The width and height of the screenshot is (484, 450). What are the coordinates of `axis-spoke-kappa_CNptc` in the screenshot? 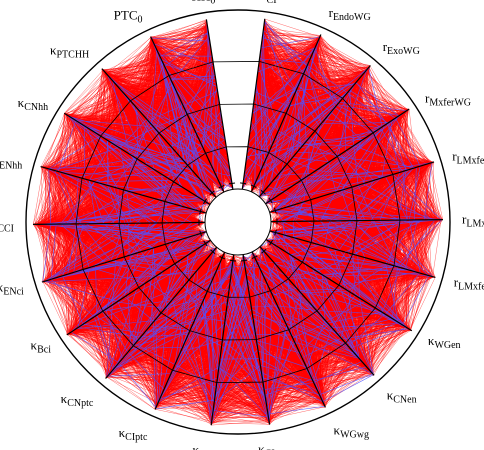 It's located at (161, 312).